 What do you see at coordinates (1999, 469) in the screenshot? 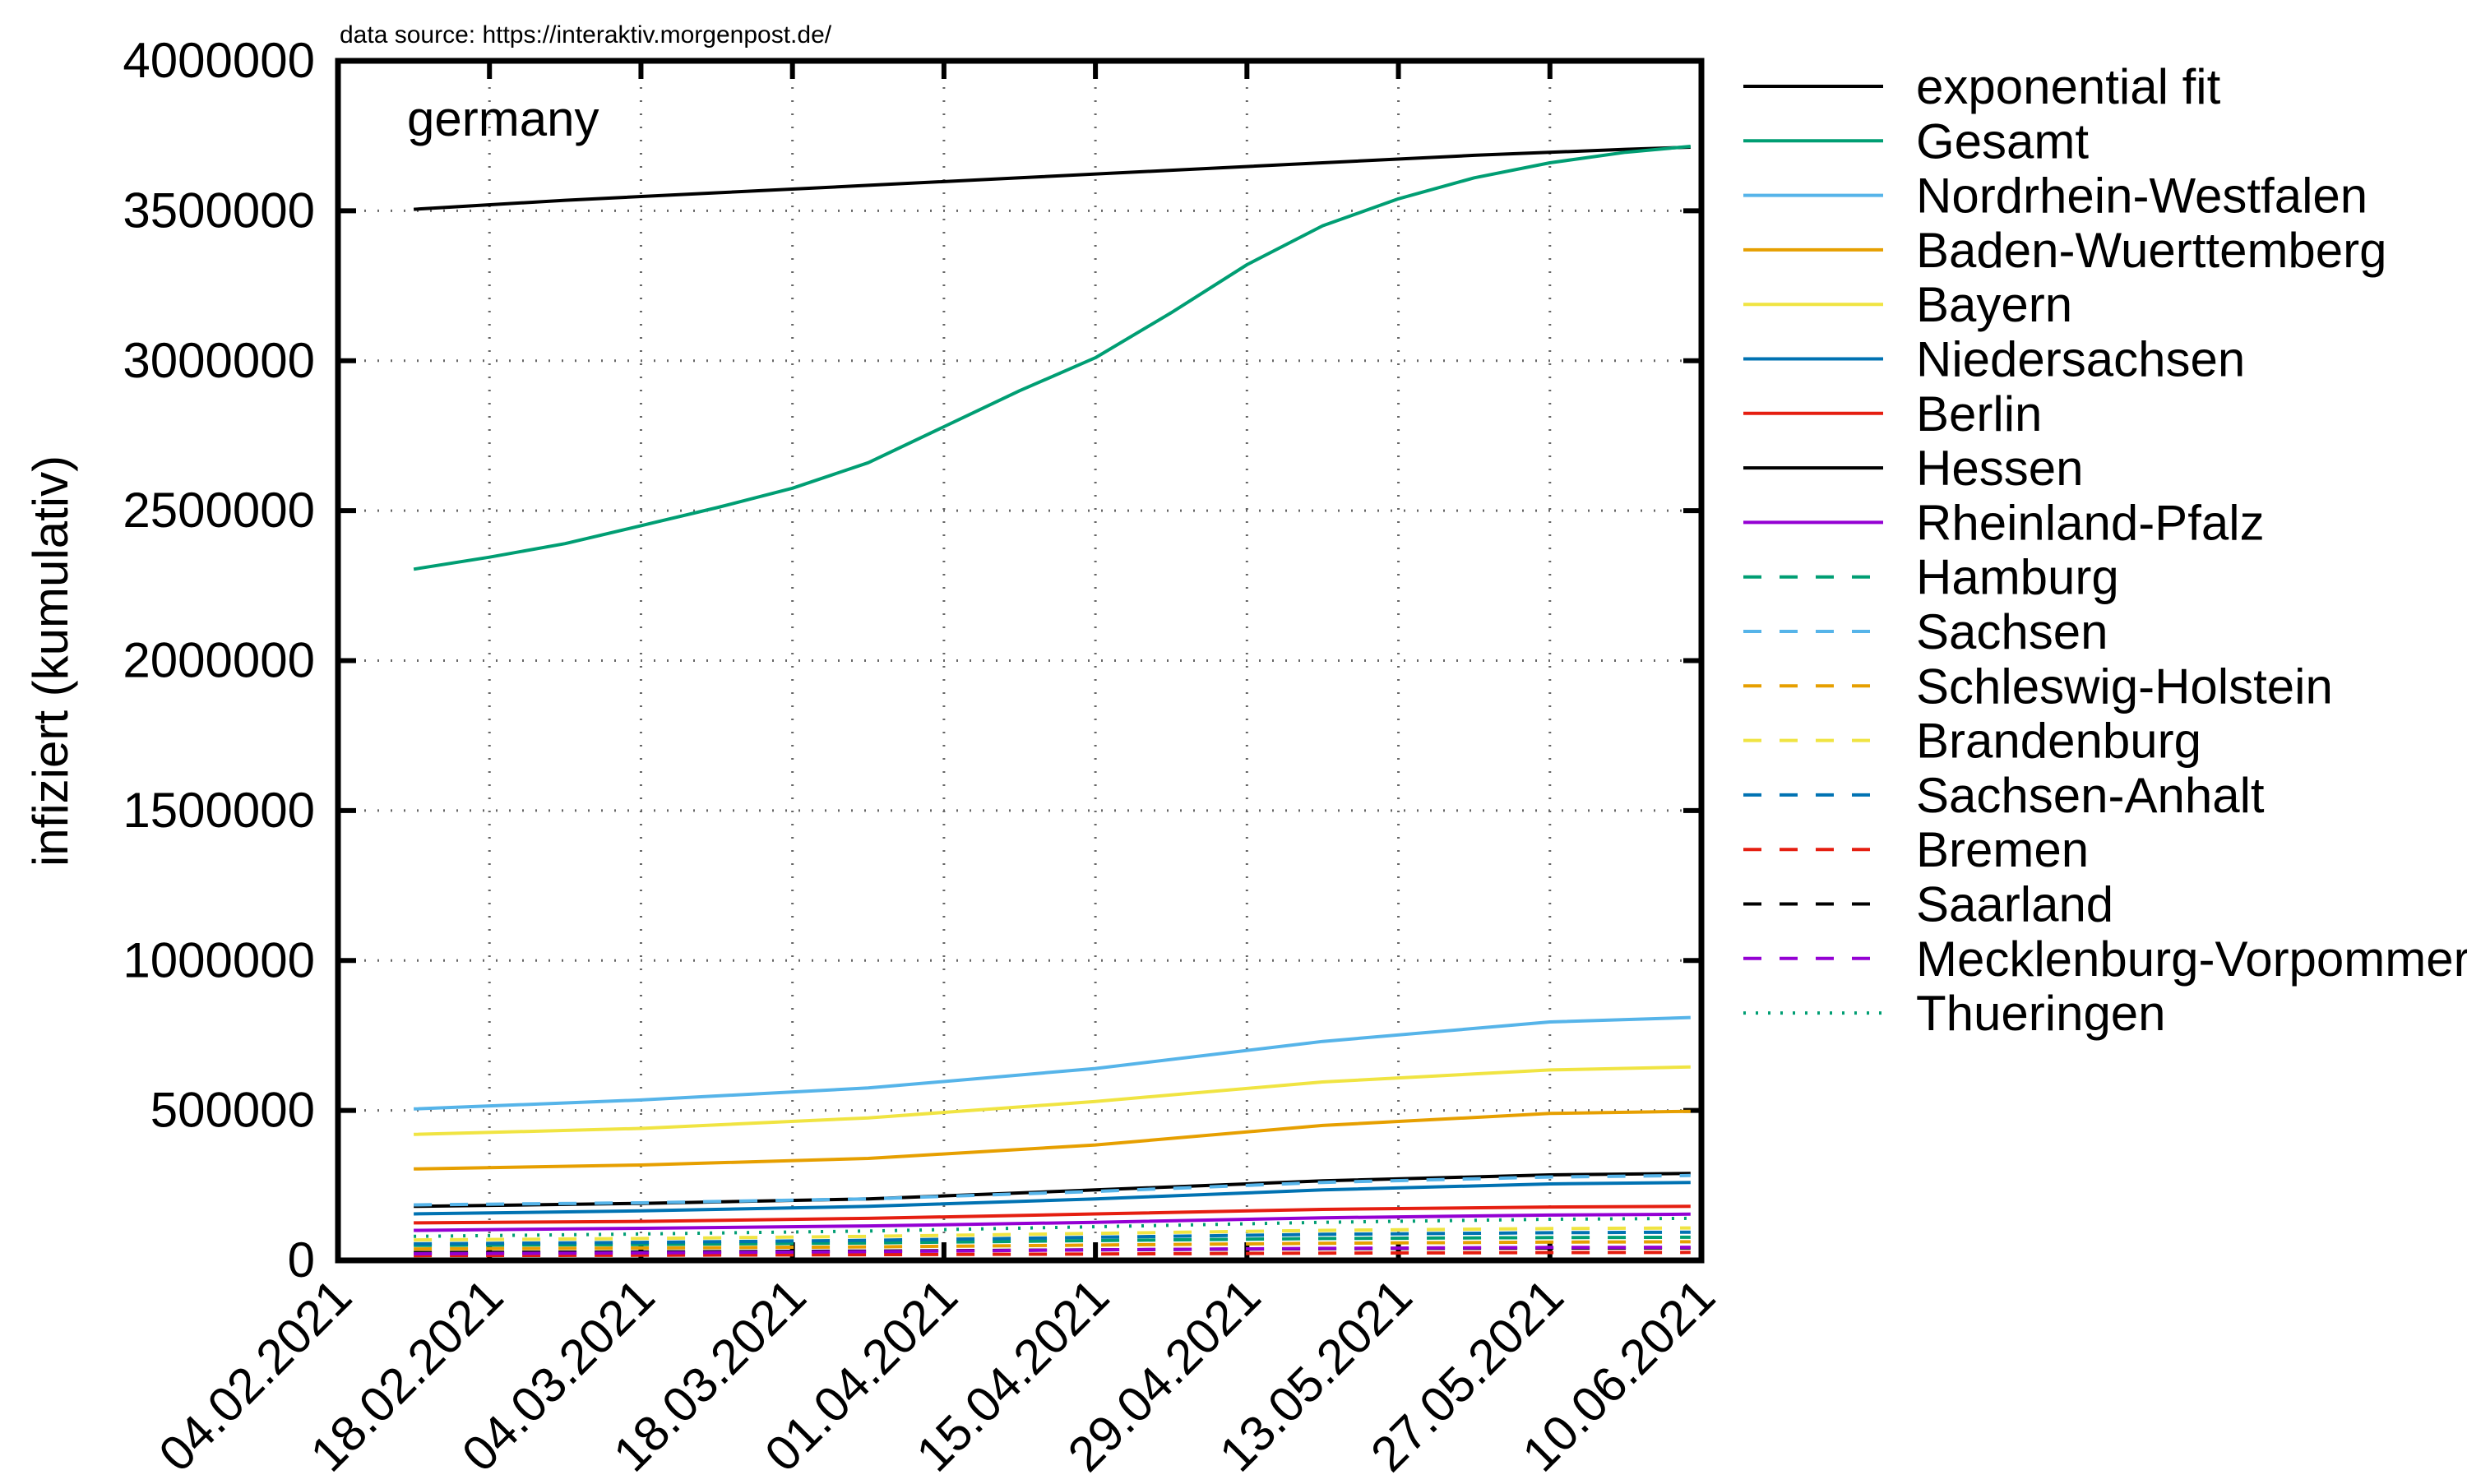
I see `legend-label: Hessen` at bounding box center [1999, 469].